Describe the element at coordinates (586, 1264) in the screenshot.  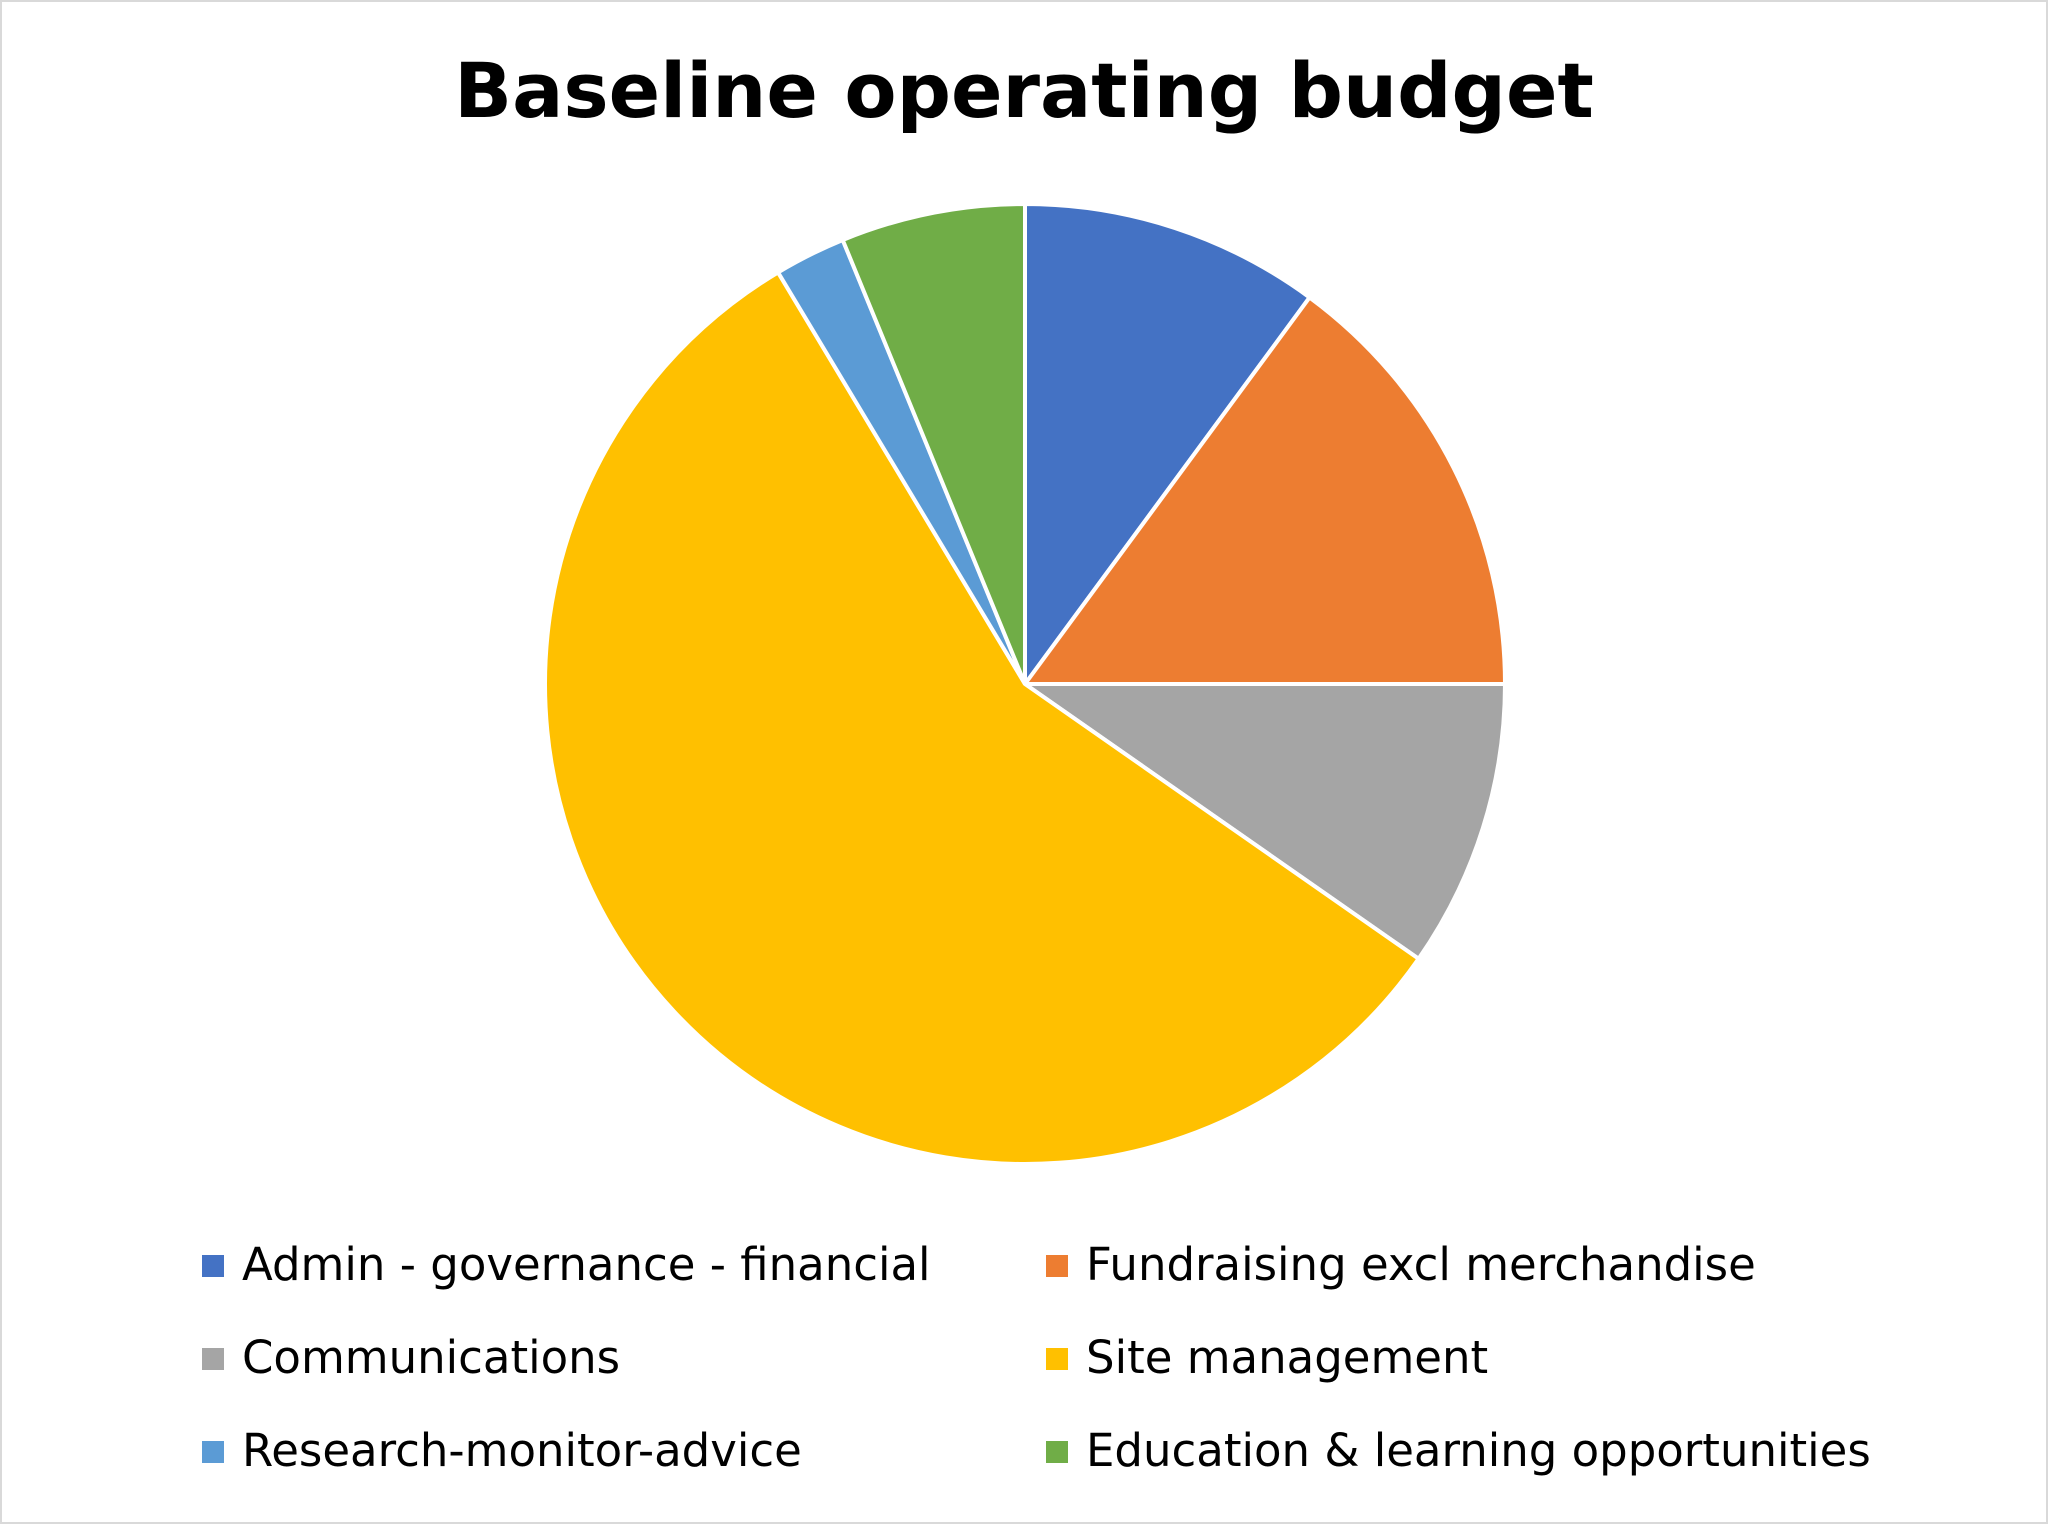
I see `legend-label: Admin - governance - financial` at that location.